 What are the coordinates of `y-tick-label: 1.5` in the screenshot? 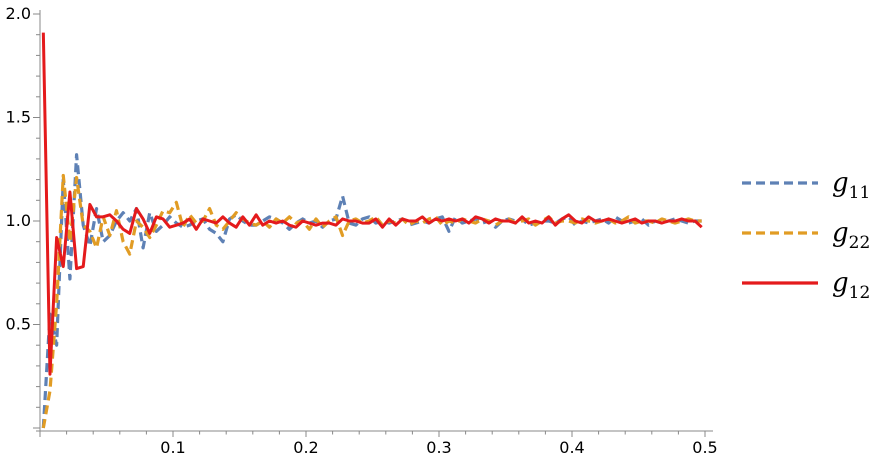 It's located at (18, 117).